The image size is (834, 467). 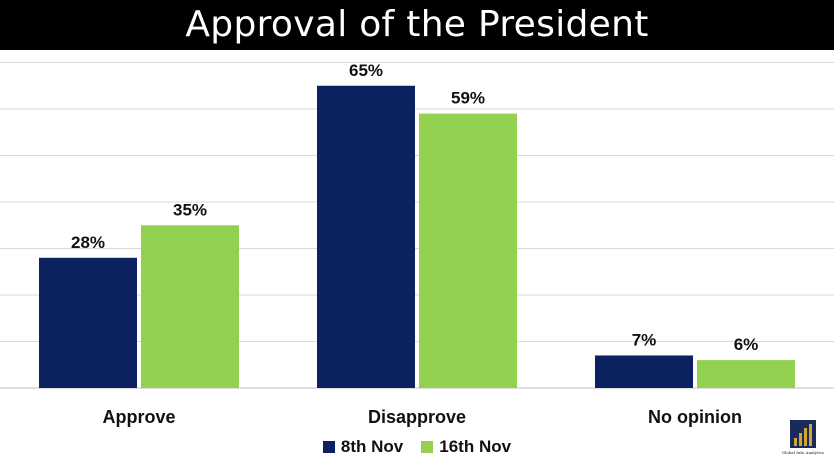 I want to click on data-label: 65%, so click(x=366, y=70).